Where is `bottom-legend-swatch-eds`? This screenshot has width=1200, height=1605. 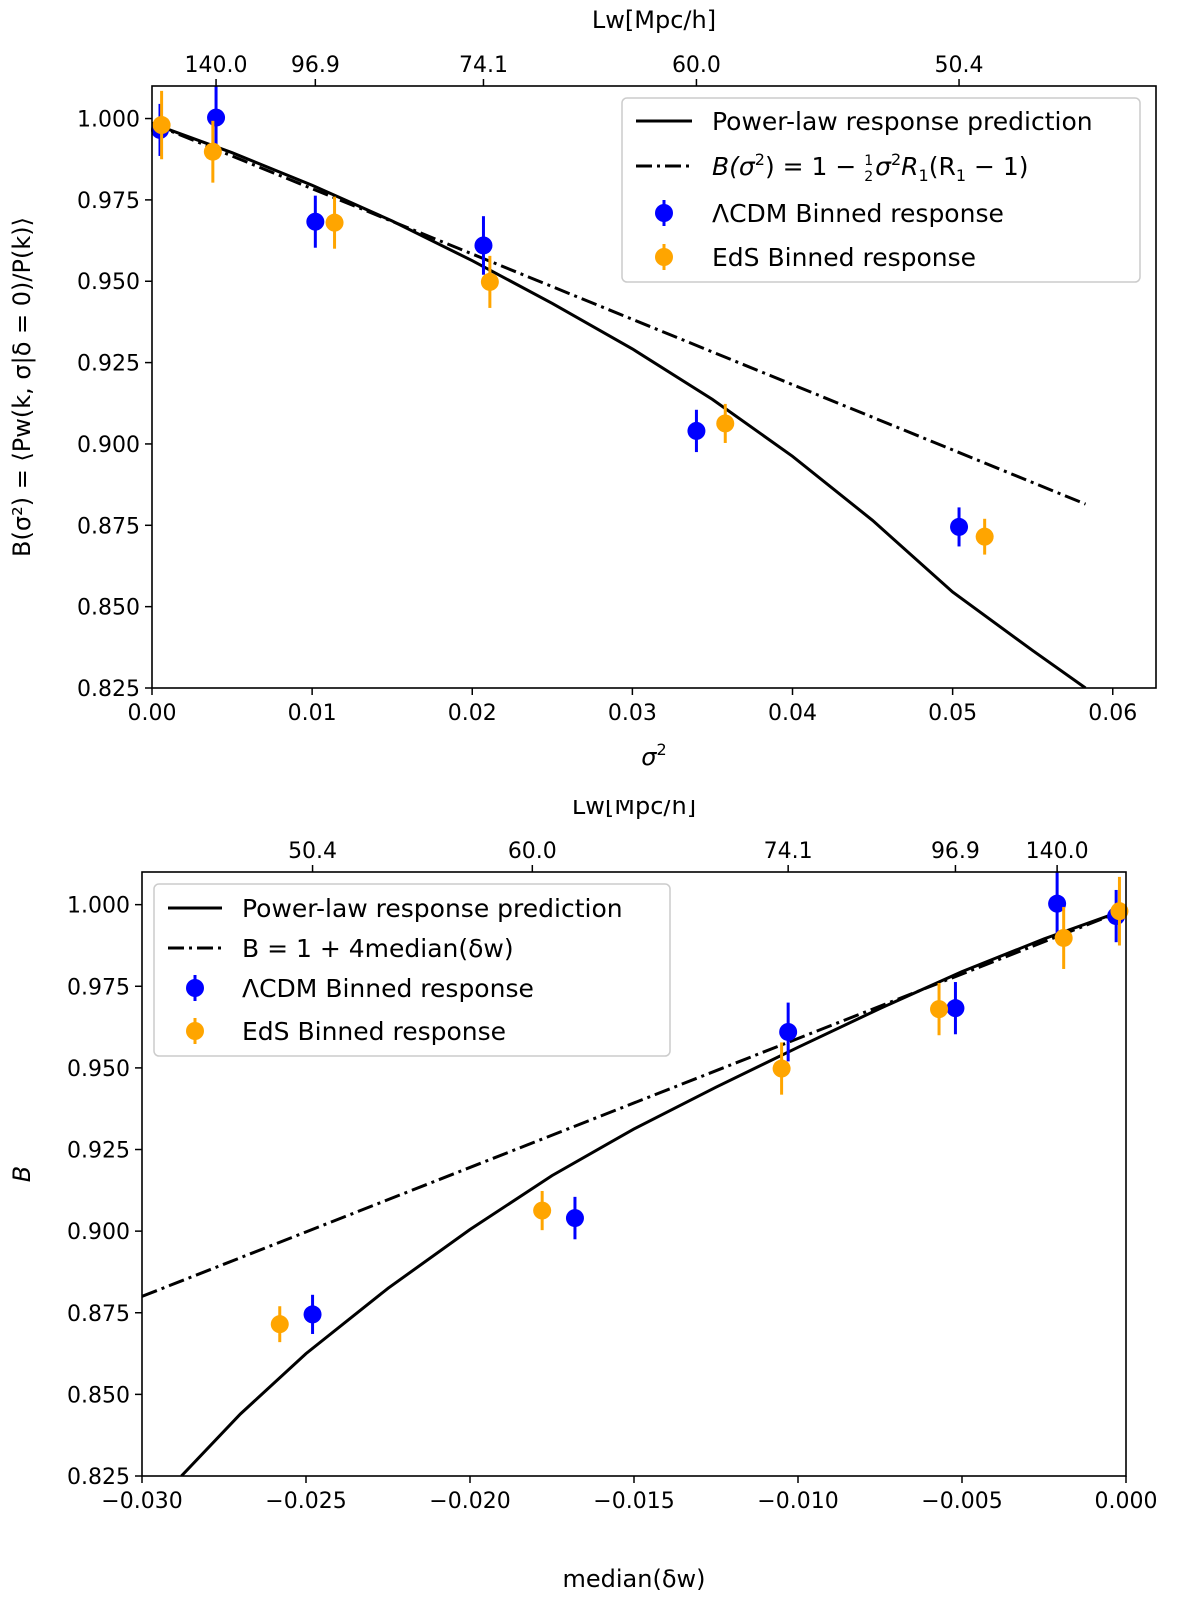
bottom-legend-swatch-eds is located at coordinates (195, 1031).